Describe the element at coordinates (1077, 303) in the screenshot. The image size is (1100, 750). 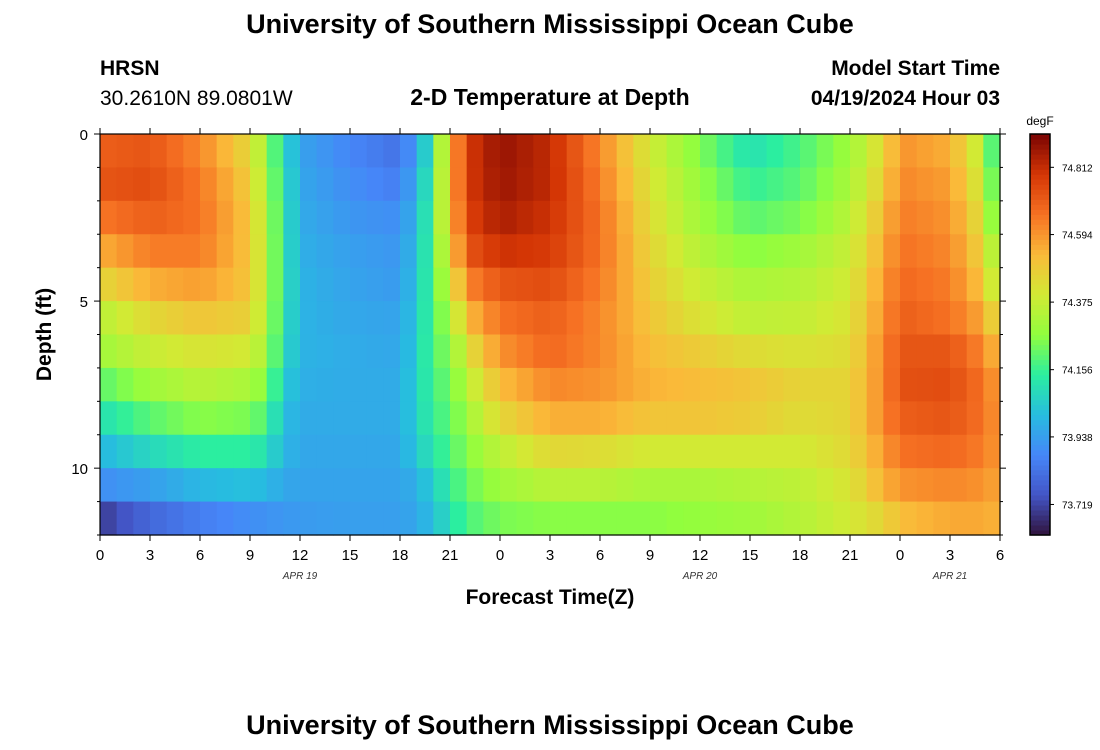
I see `colorbar-tick-label: 74.375` at that location.